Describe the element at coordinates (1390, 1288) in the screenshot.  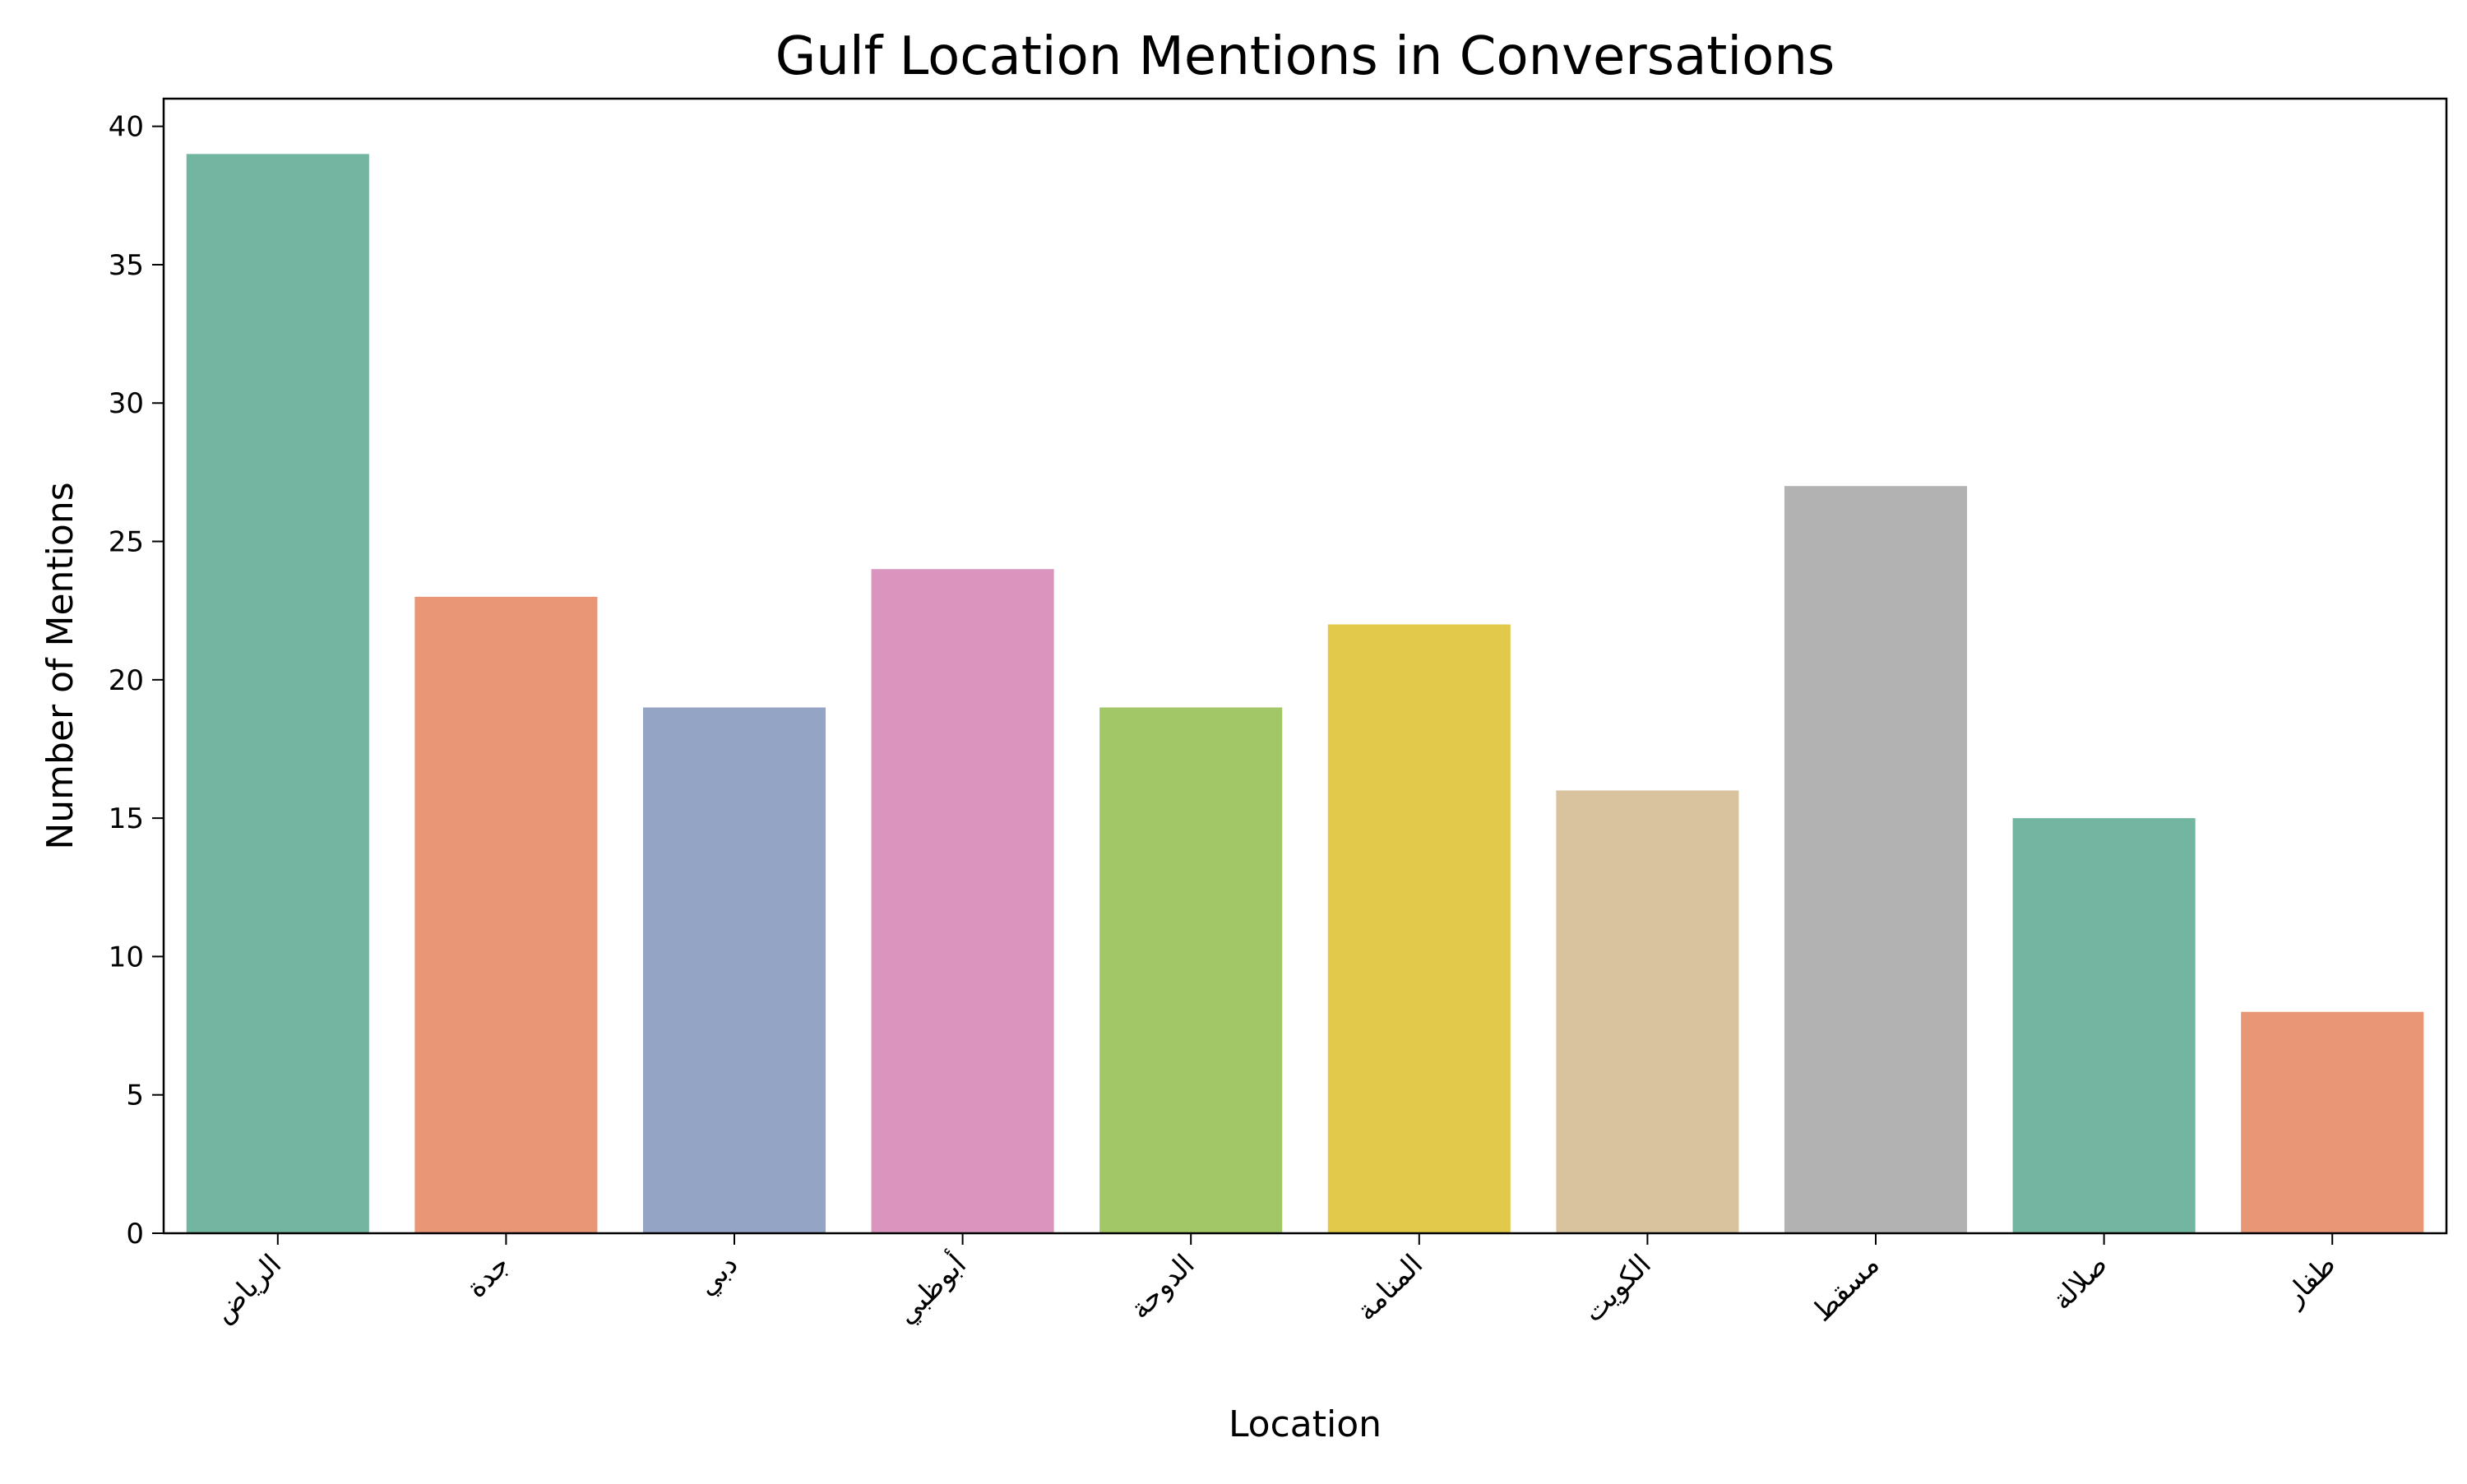
I see `x-tick-label-5: المنامة` at that location.